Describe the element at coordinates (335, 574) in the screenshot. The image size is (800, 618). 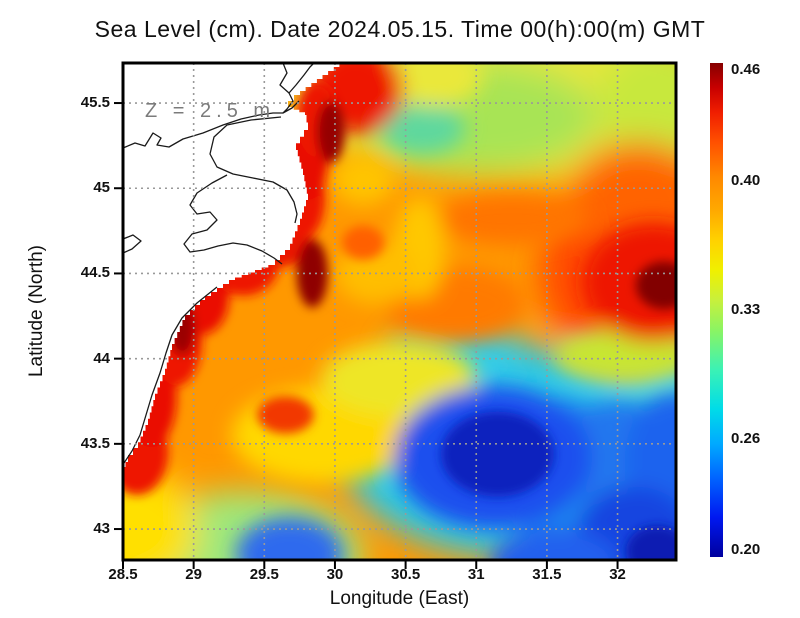
I see `x-tick-label: 30` at that location.